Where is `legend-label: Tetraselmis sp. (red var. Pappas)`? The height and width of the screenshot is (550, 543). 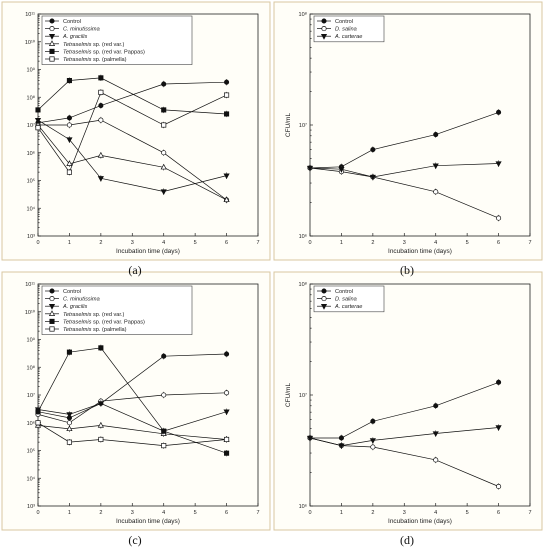
legend-label: Tetraselmis sp. (red var. Pappas) is located at coordinates (104, 52).